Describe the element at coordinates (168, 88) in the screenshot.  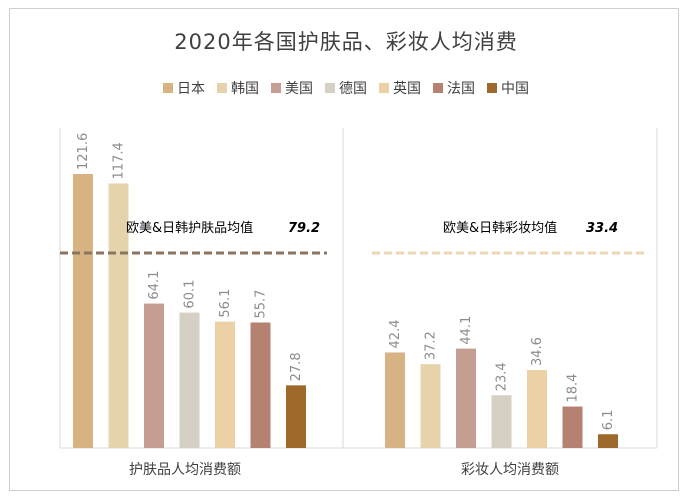
I see `legend-swatch-japan` at that location.